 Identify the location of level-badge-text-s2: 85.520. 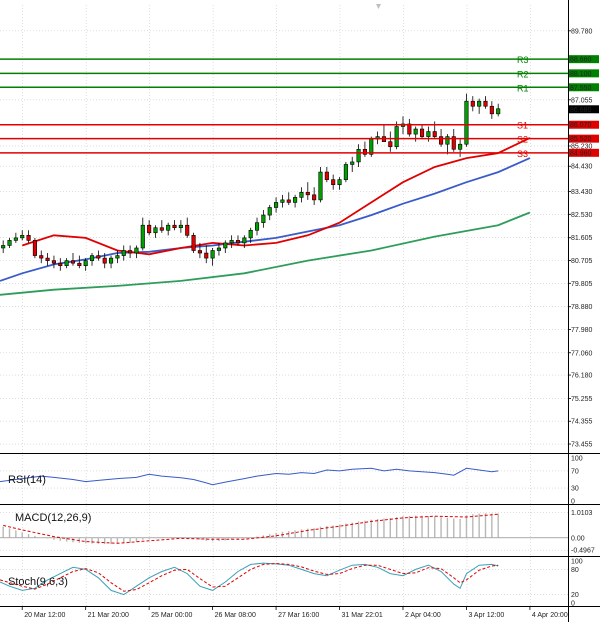
(581, 139).